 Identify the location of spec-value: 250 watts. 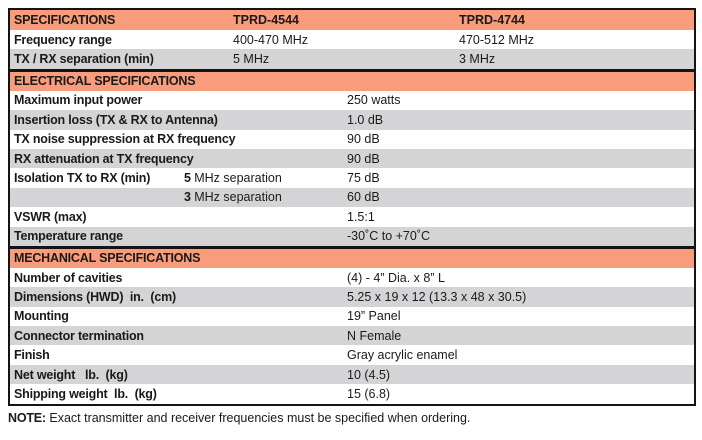
(374, 100).